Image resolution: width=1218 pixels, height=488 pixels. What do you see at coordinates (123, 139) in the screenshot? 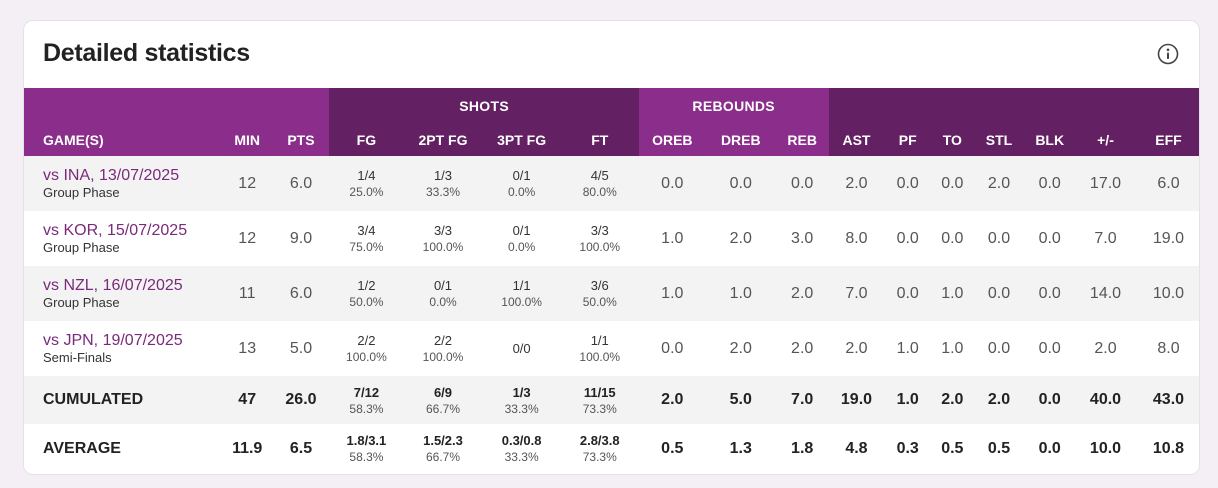
I see `col-header-game: GAME(S)` at bounding box center [123, 139].